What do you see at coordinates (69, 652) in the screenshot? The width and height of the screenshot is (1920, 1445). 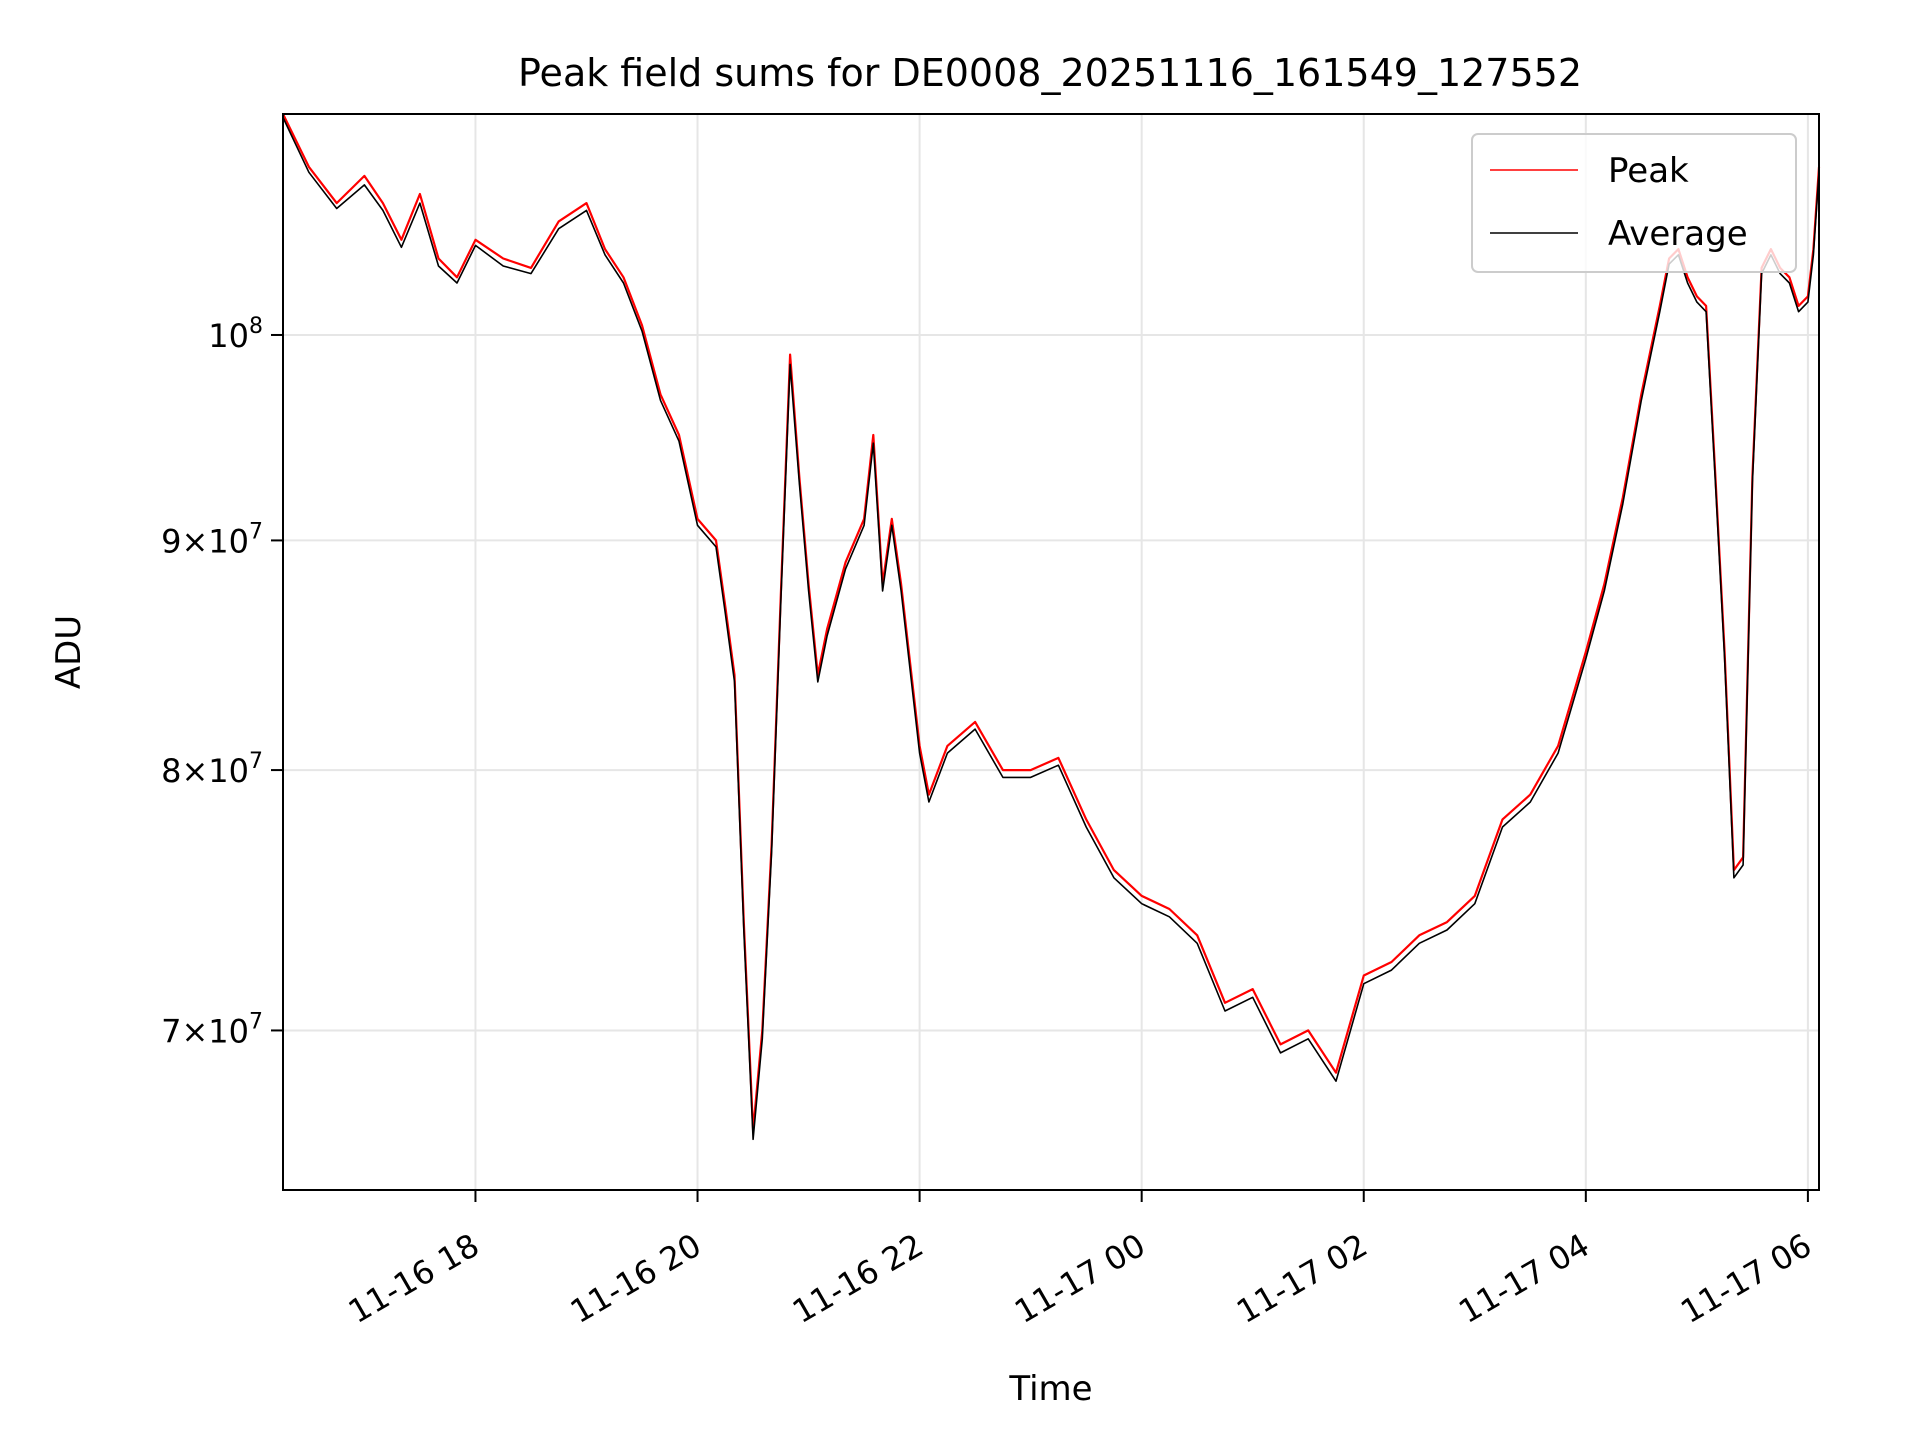 I see `y-axis-label: ADU` at bounding box center [69, 652].